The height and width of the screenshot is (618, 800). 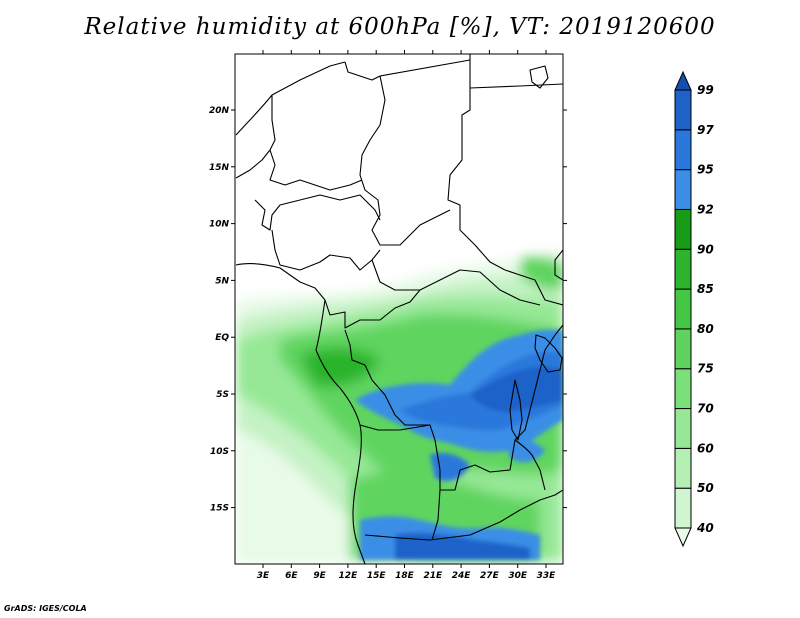 What do you see at coordinates (705, 170) in the screenshot?
I see `colorbar-label: 95` at bounding box center [705, 170].